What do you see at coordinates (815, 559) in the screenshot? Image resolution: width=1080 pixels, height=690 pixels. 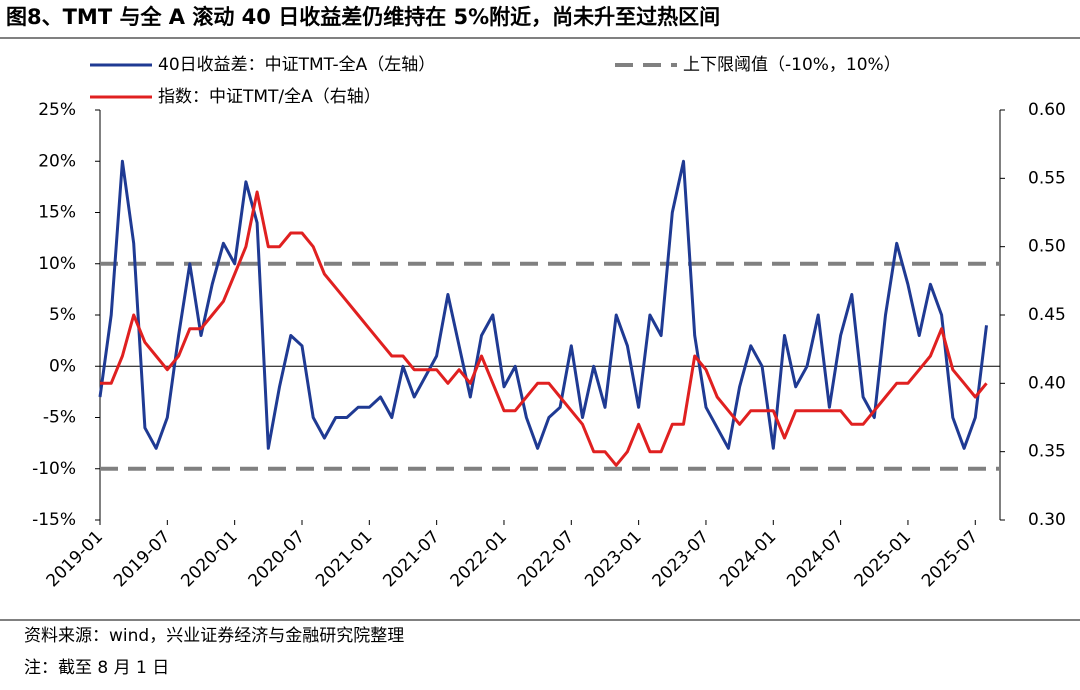 I see `x-tick-label: 2024-07` at bounding box center [815, 559].